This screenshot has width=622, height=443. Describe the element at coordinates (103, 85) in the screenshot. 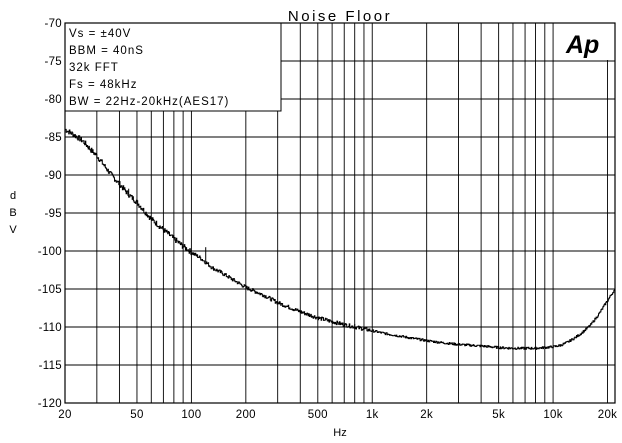

I see `annotation-fs: Fs = 48kHz` at that location.